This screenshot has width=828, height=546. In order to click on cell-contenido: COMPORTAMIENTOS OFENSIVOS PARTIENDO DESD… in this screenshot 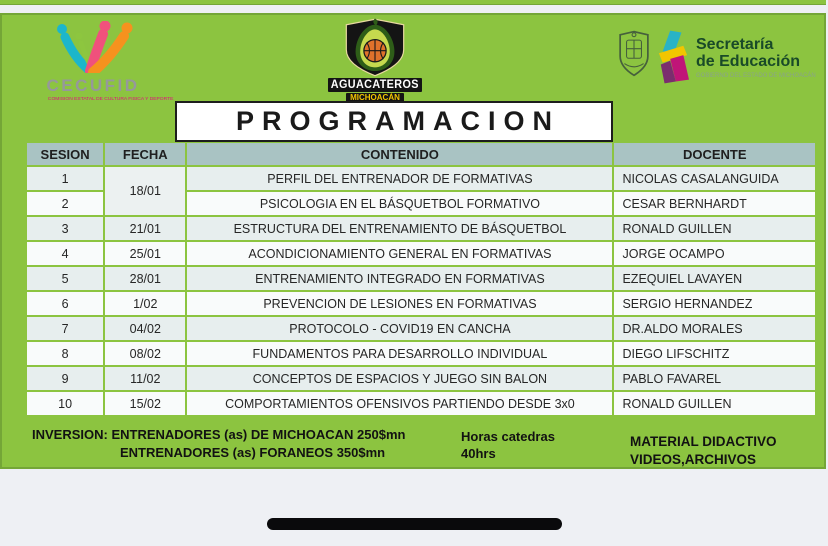, I will do `click(400, 403)`.